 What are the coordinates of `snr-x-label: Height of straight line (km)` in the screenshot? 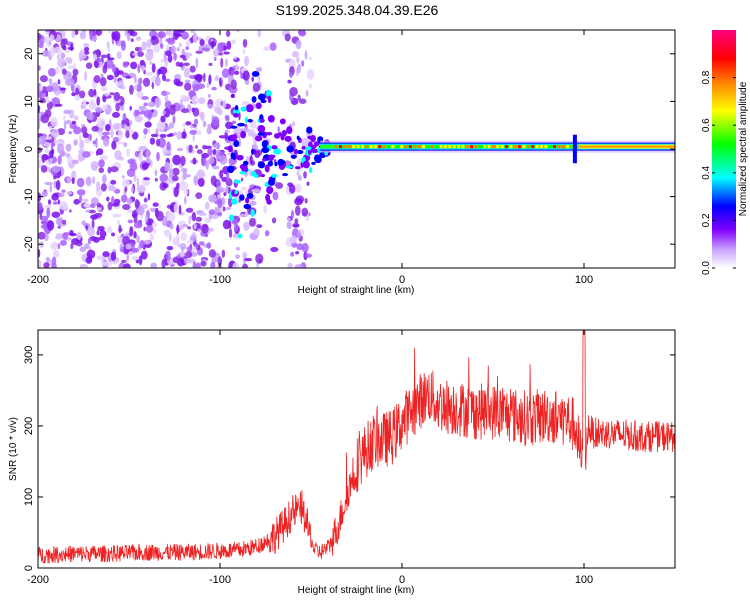 It's located at (356, 590).